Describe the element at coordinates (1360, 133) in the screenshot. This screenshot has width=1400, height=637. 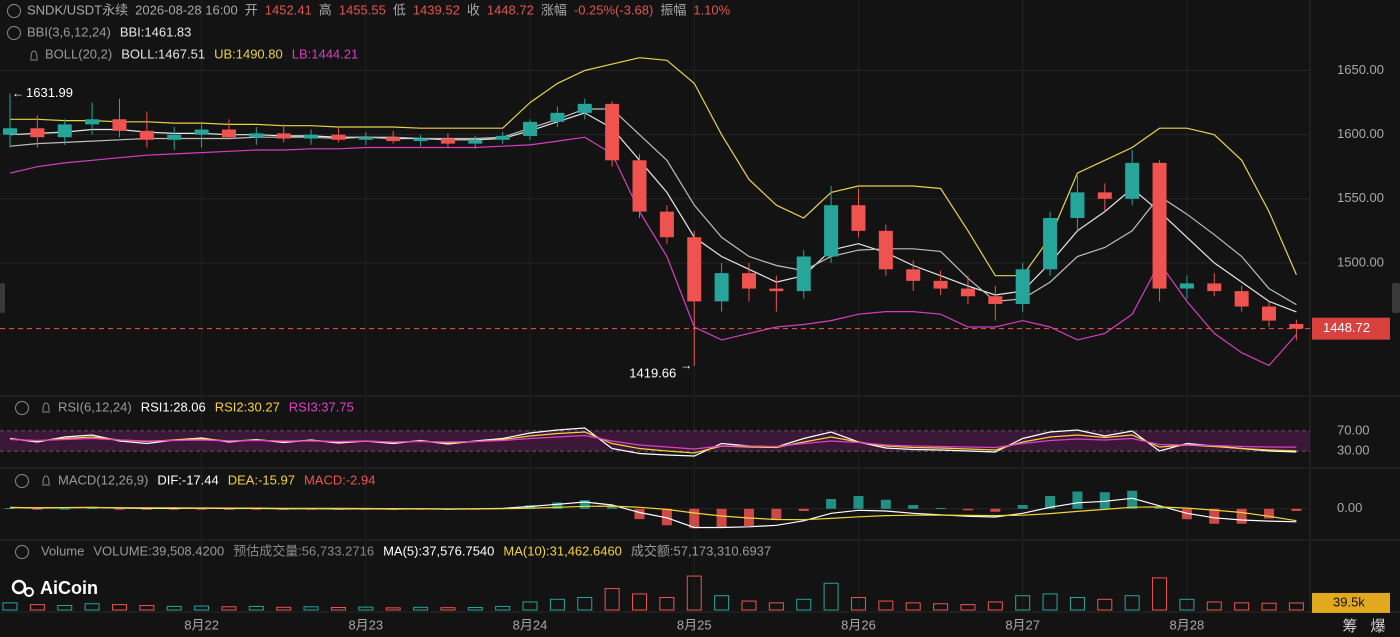
I see `y-tick-label: 1600.00` at that location.